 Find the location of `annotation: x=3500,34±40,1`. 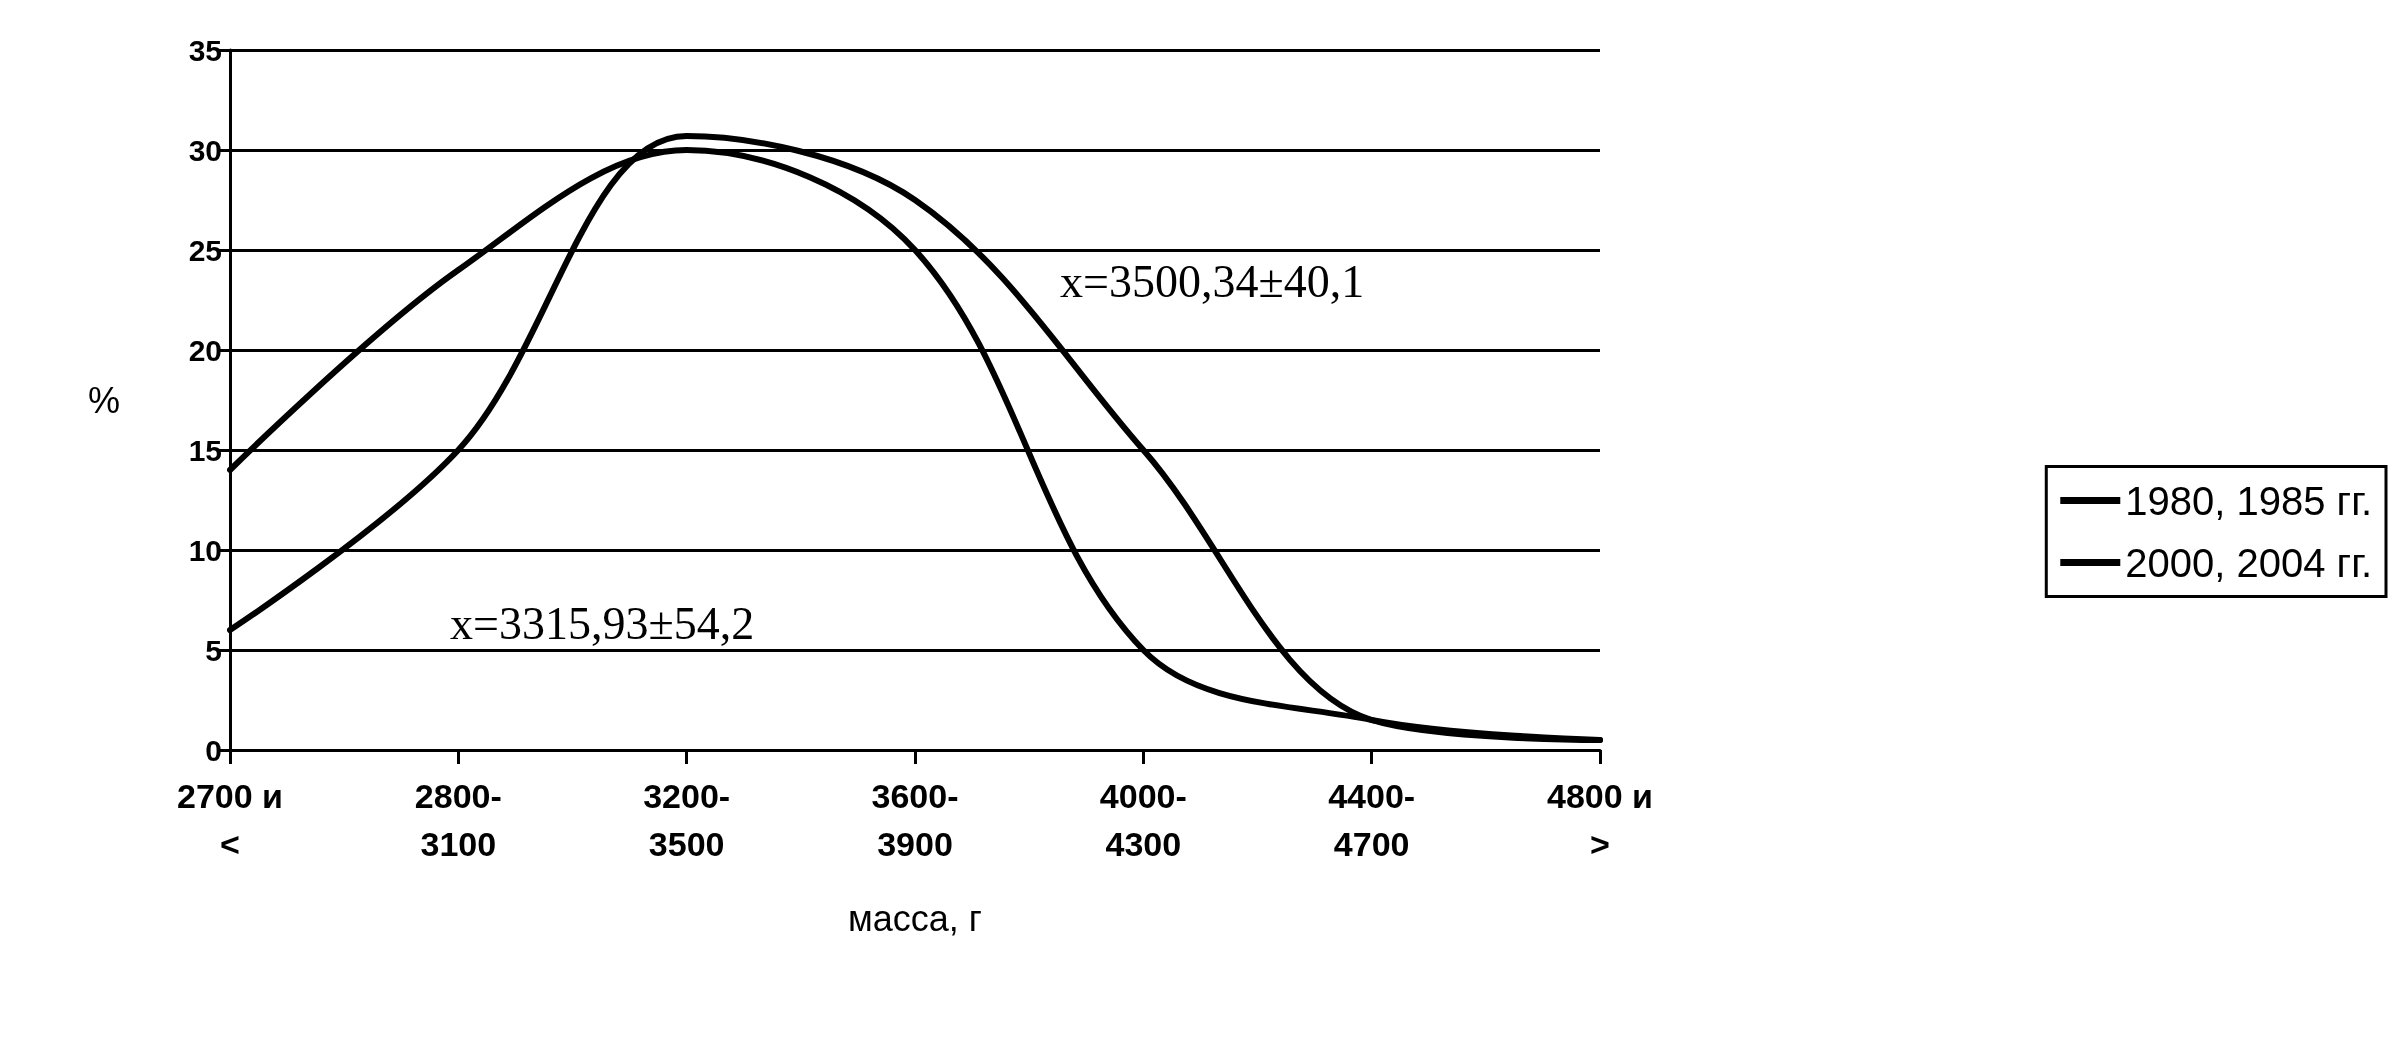

annotation: x=3500,34±40,1 is located at coordinates (1212, 281).